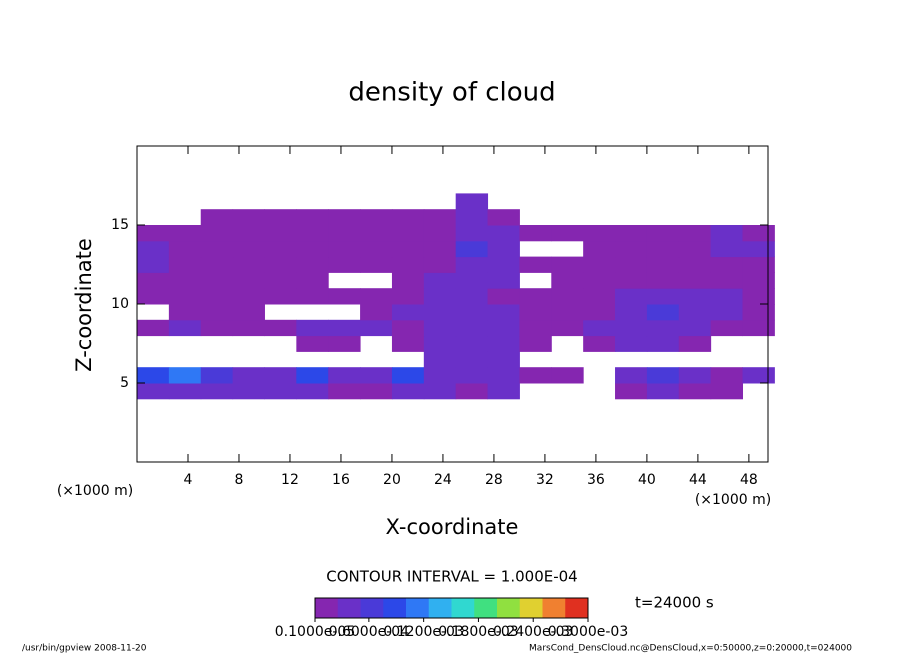 The image size is (904, 654). Describe the element at coordinates (596, 480) in the screenshot. I see `x-tick-label: 36` at that location.